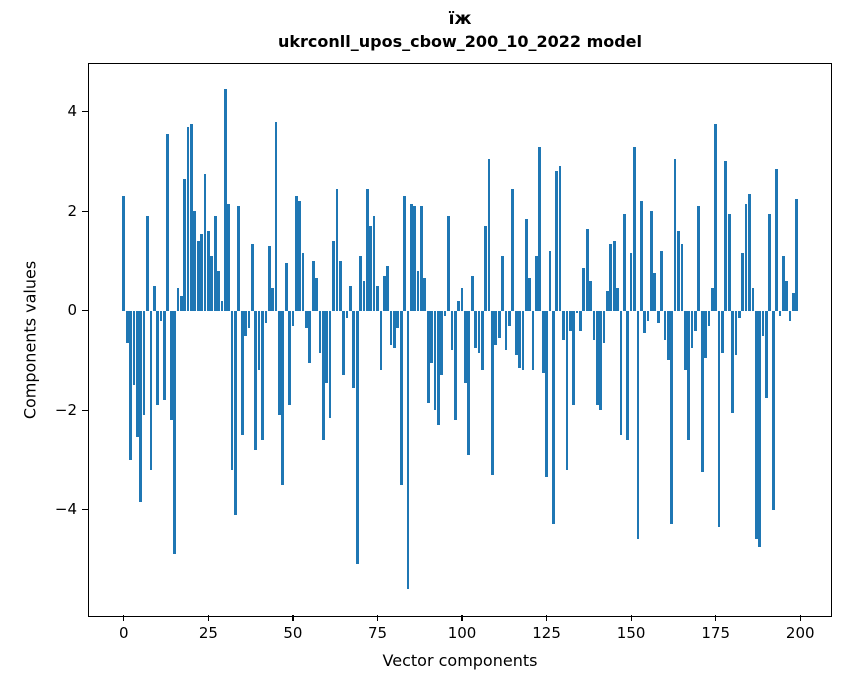 The image size is (847, 696). I want to click on x-tick-label: 0, so click(124, 633).